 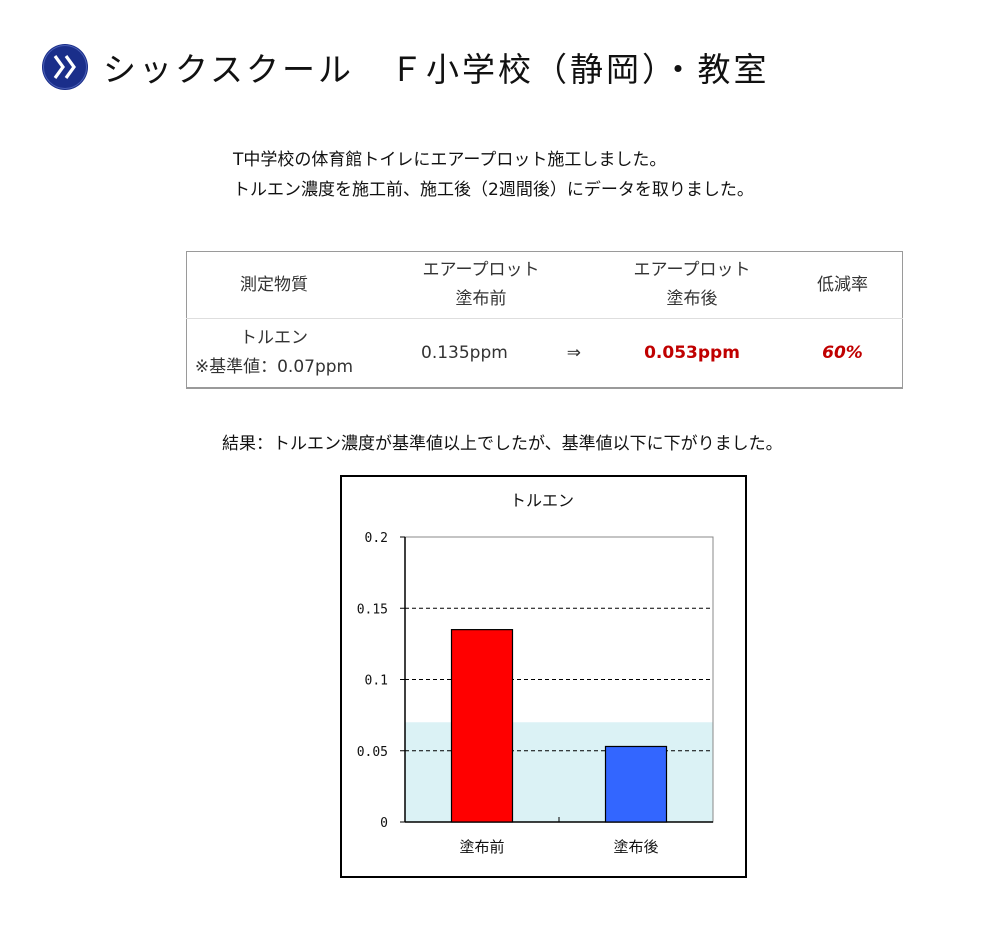 I want to click on intro-line-1: T中学校の体育館トイレにエアープロット施工しました。, so click(x=450, y=160).